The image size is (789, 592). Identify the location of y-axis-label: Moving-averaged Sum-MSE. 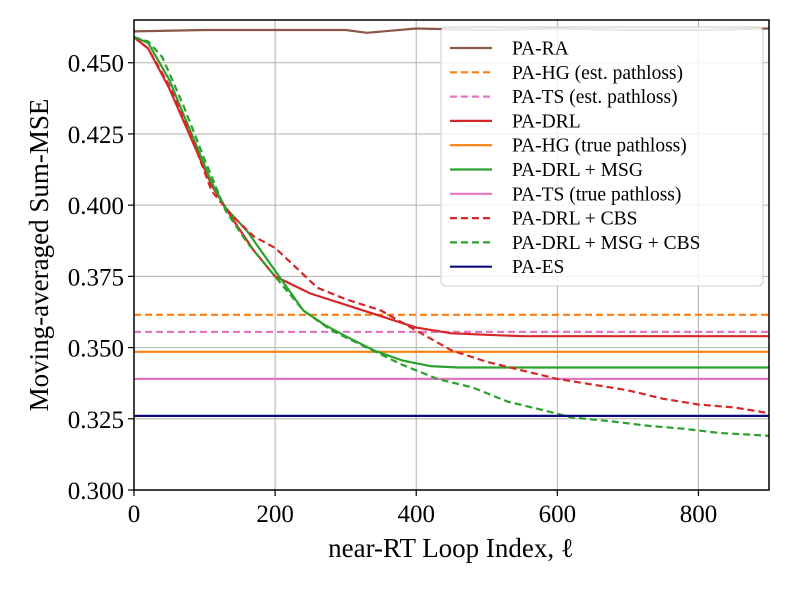
(39, 255).